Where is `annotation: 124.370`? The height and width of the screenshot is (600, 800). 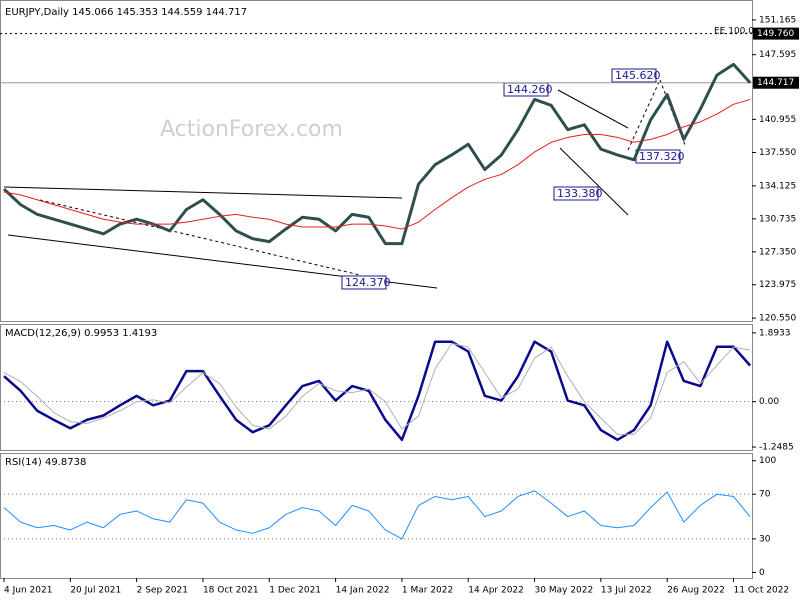
annotation: 124.370 is located at coordinates (368, 282).